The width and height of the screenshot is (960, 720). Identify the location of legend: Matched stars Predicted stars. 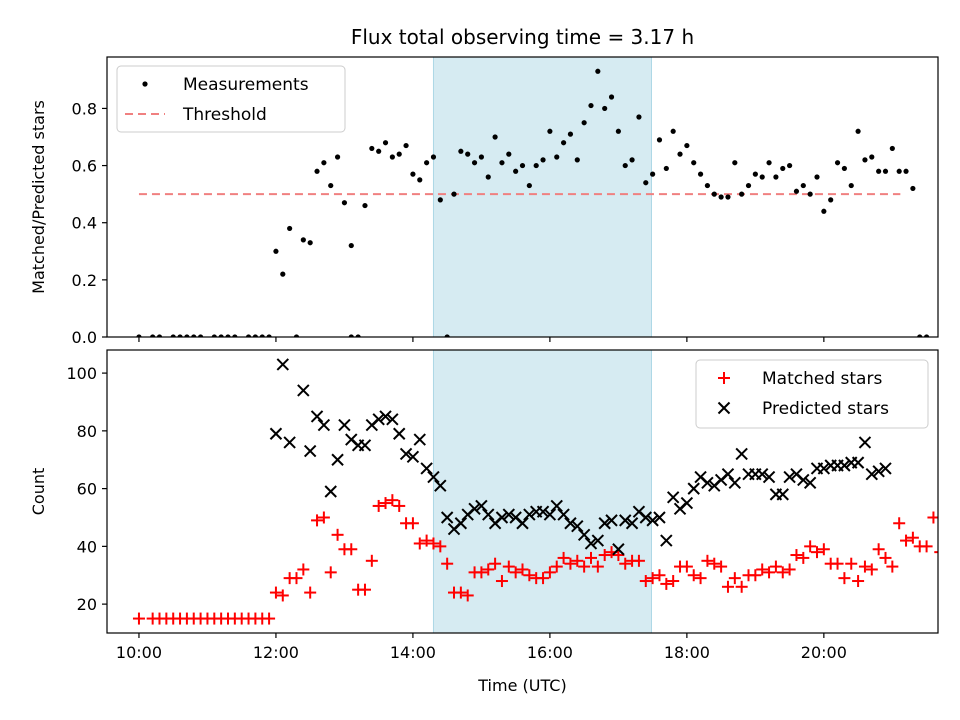
(812, 394).